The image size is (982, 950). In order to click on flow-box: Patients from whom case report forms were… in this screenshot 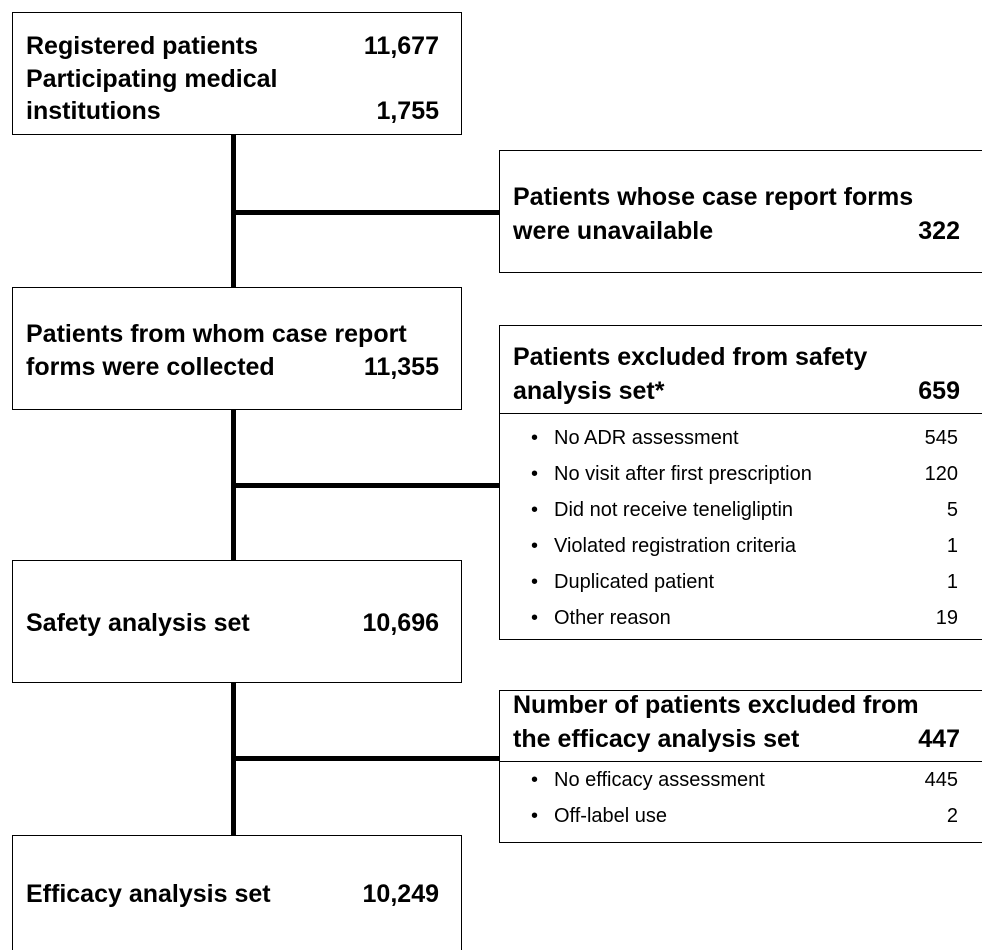, I will do `click(237, 348)`.